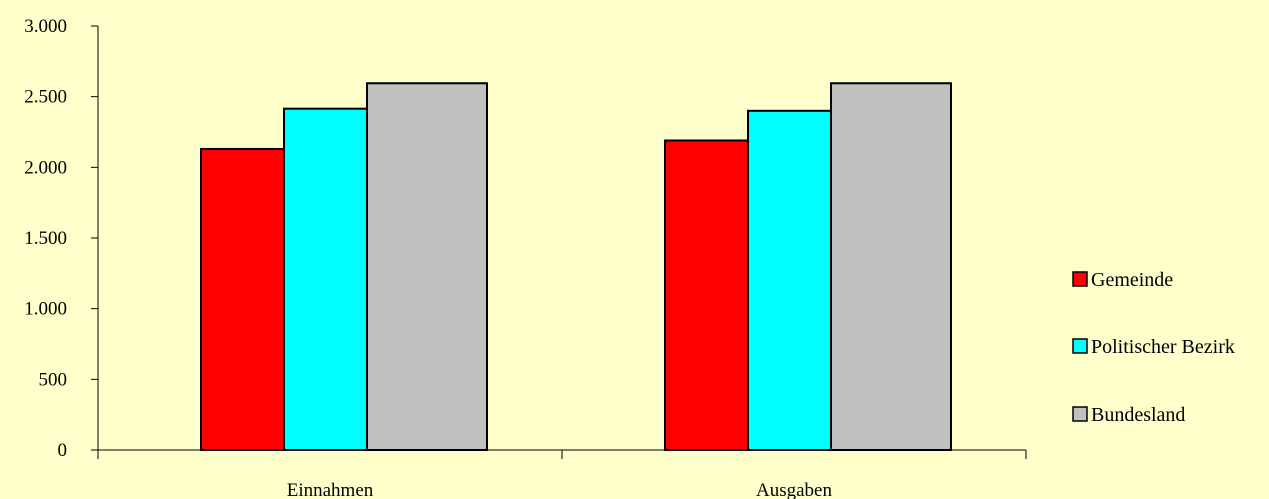  What do you see at coordinates (427, 267) in the screenshot?
I see `bar-bundesland-einnahmen` at bounding box center [427, 267].